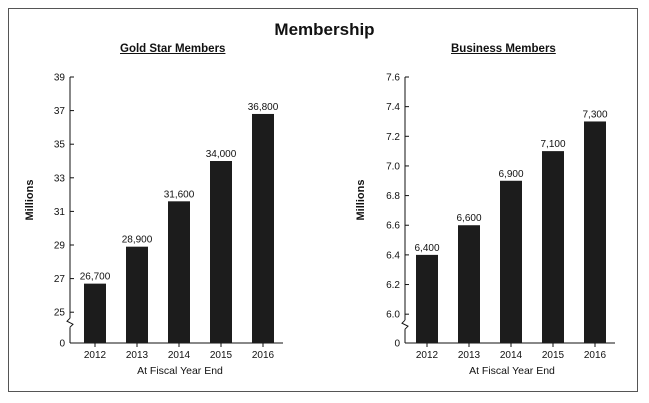 Image resolution: width=649 pixels, height=403 pixels. Describe the element at coordinates (594, 114) in the screenshot. I see `business-data-label-2016: 7,300` at that location.